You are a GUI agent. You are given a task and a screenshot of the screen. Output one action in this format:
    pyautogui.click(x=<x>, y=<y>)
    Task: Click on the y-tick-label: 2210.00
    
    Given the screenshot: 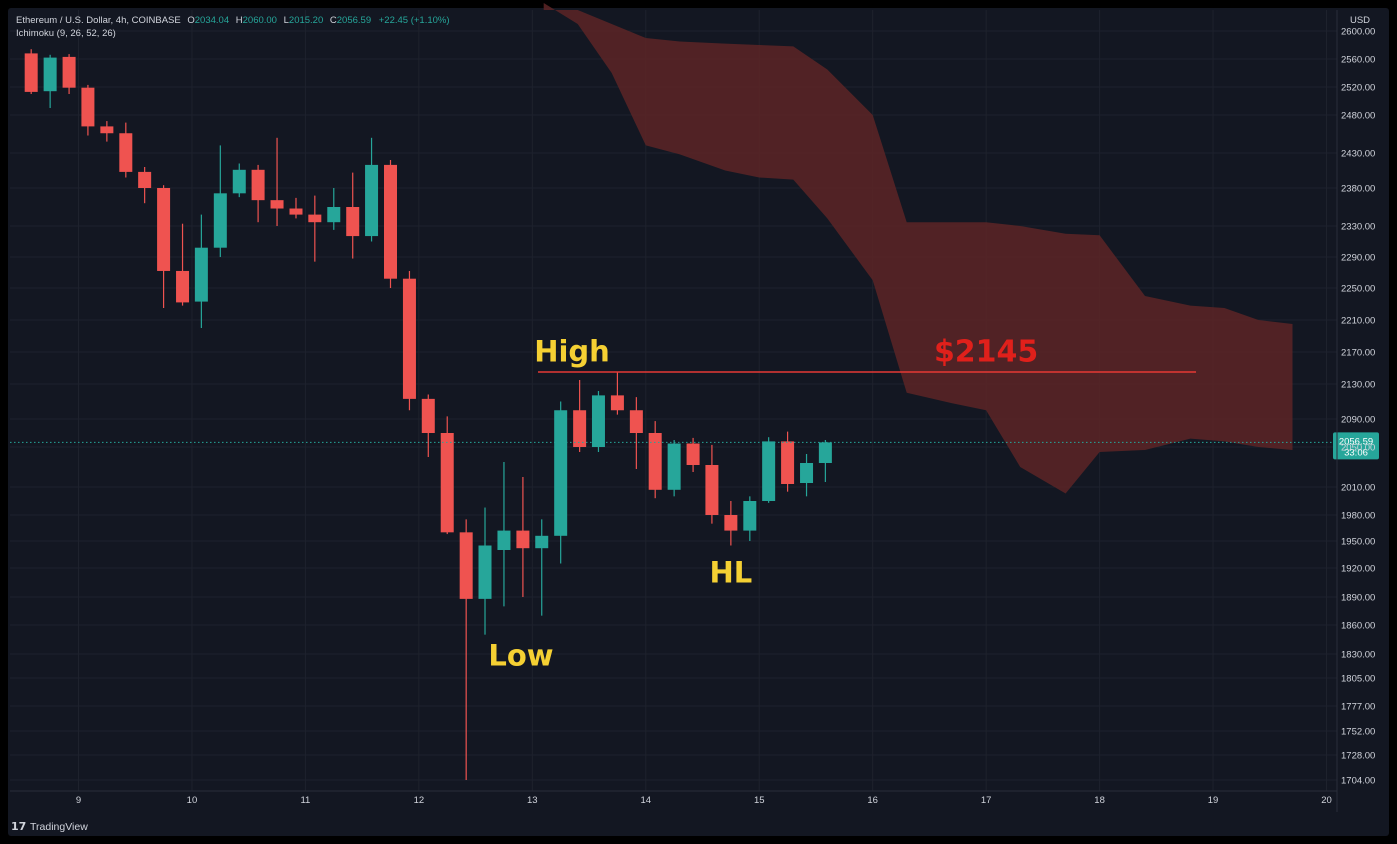 What is the action you would take?
    pyautogui.click(x=1358, y=321)
    